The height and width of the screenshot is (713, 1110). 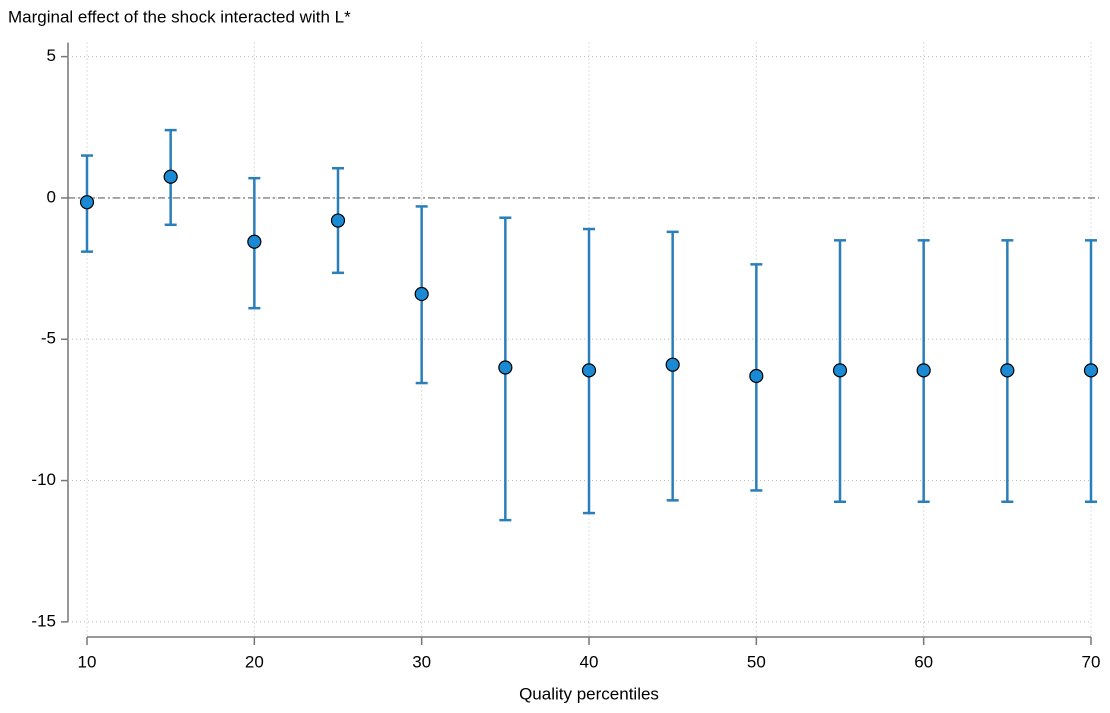 What do you see at coordinates (589, 661) in the screenshot?
I see `x-tick-label: 40` at bounding box center [589, 661].